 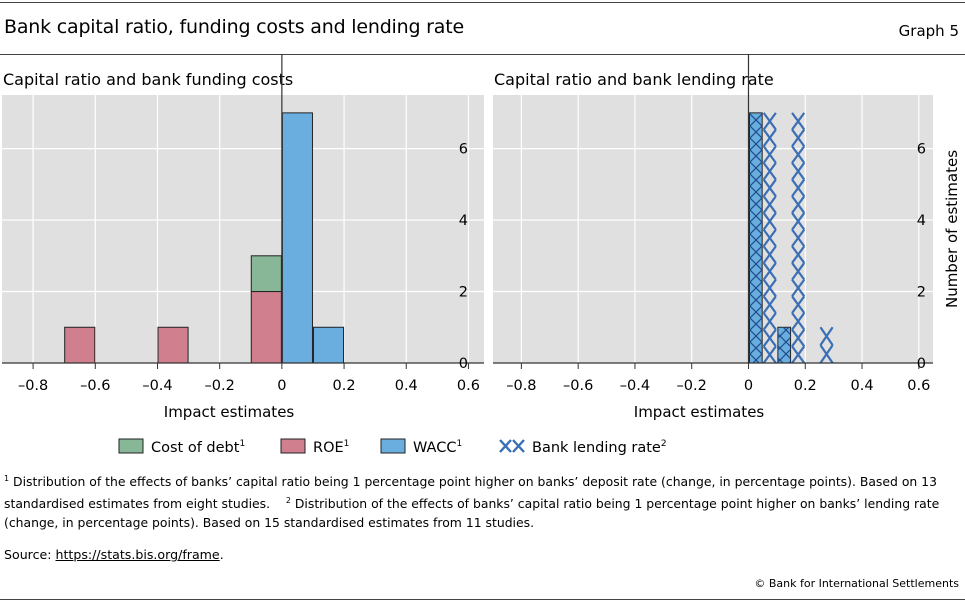 What do you see at coordinates (748, 386) in the screenshot?
I see `right-x-tick-label: 0` at bounding box center [748, 386].